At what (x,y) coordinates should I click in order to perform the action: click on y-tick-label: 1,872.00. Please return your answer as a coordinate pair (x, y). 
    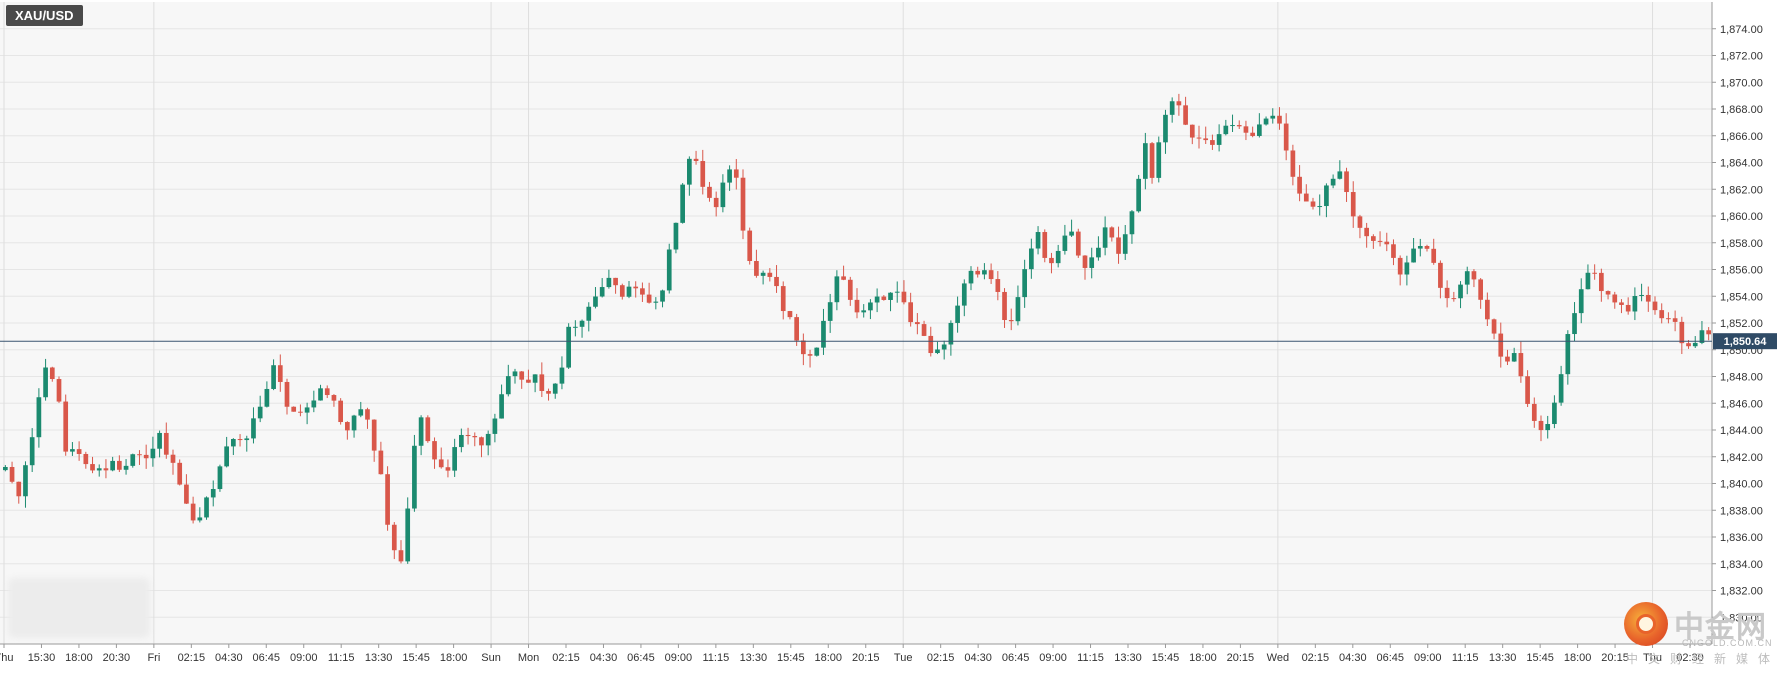
    Looking at the image, I should click on (1741, 57).